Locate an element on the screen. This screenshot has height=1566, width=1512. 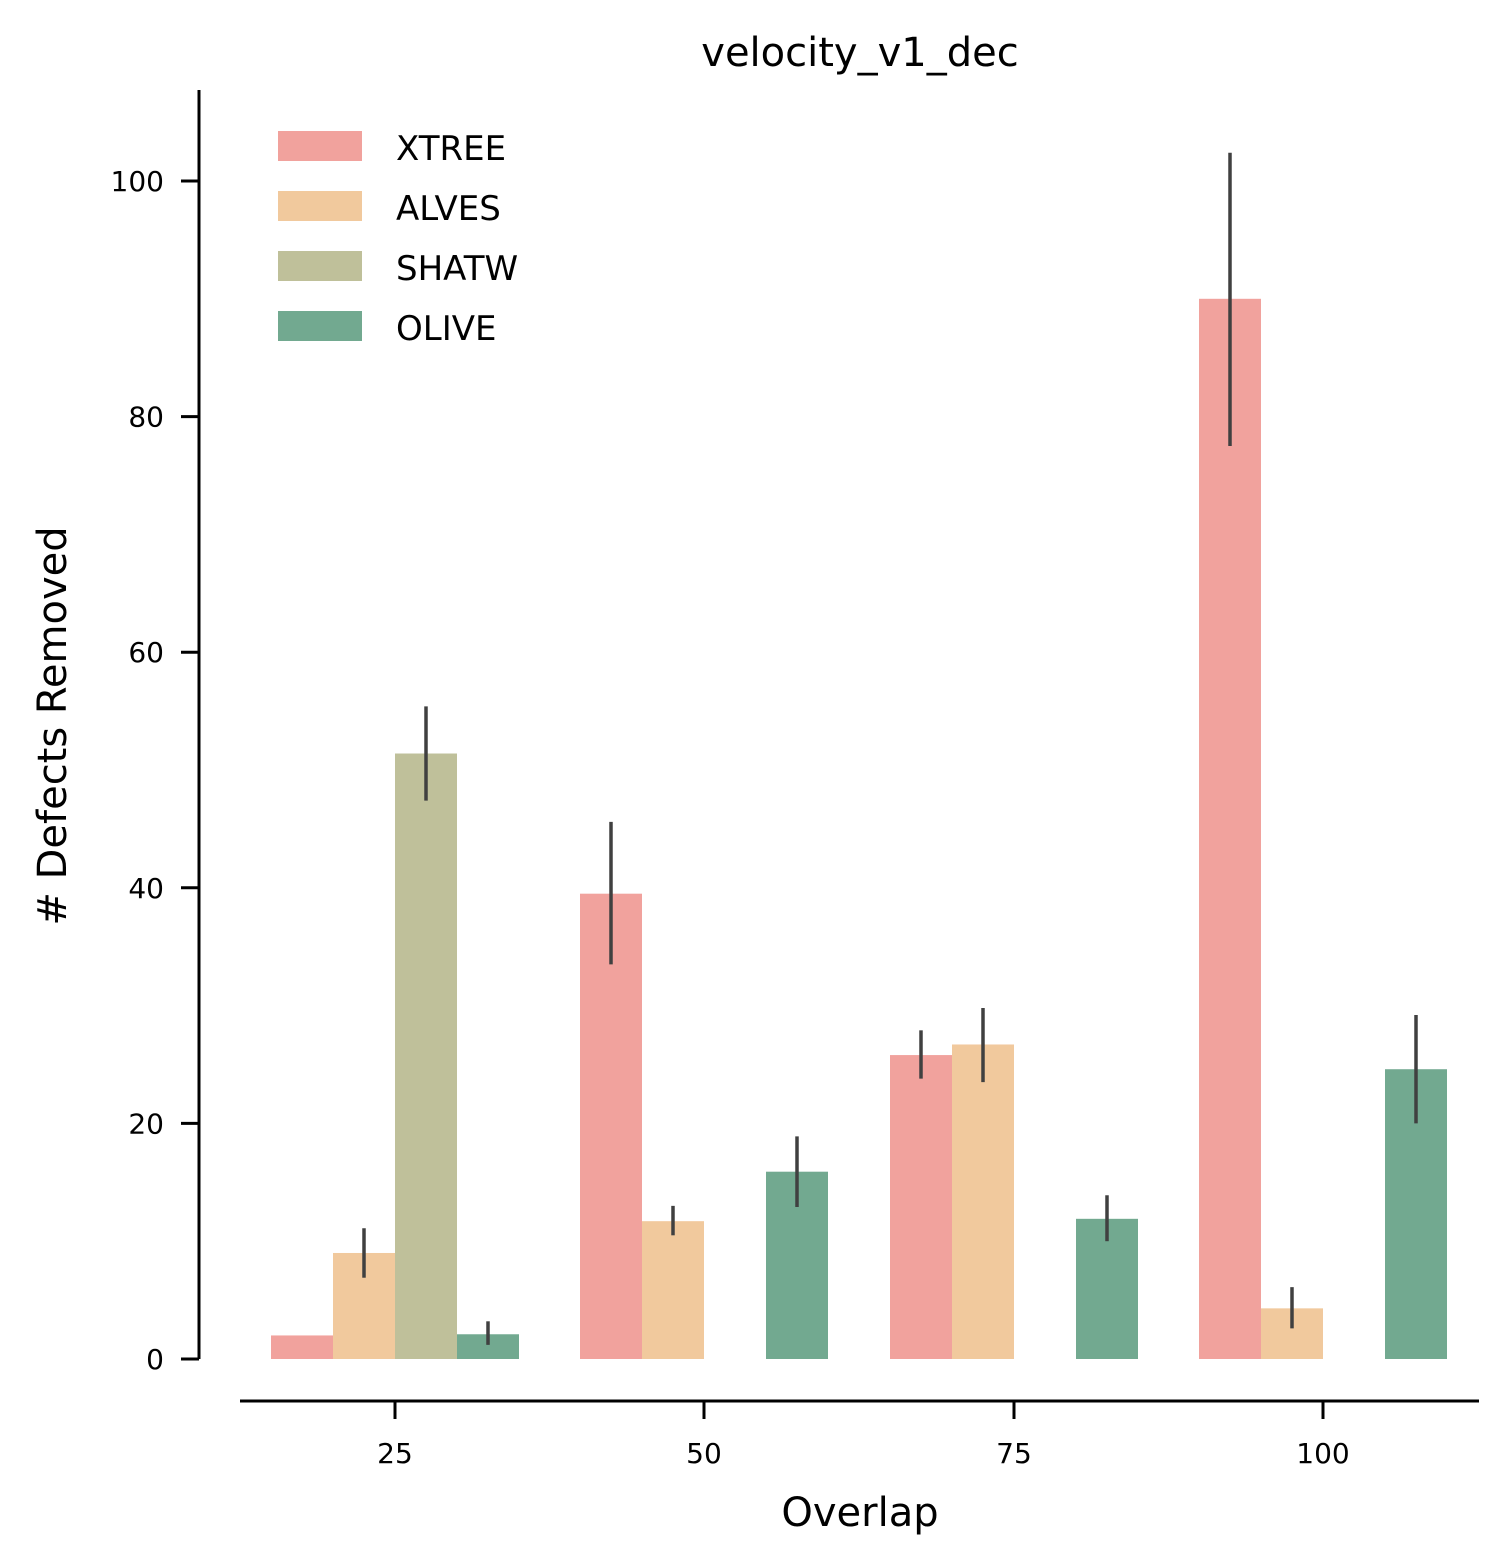
y-ticks-group: 0 20 40 60 80 100 is located at coordinates (155, 770).